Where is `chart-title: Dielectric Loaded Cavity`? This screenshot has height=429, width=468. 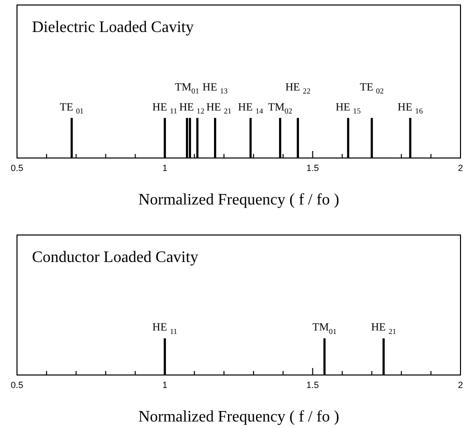 chart-title: Dielectric Loaded Cavity is located at coordinates (113, 27).